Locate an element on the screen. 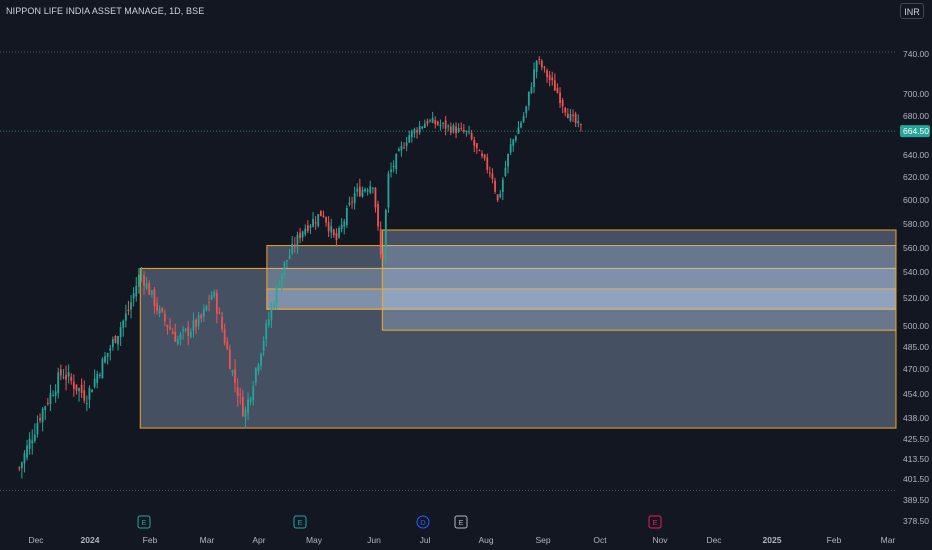 The height and width of the screenshot is (550, 932). event-marker-5: E is located at coordinates (655, 522).